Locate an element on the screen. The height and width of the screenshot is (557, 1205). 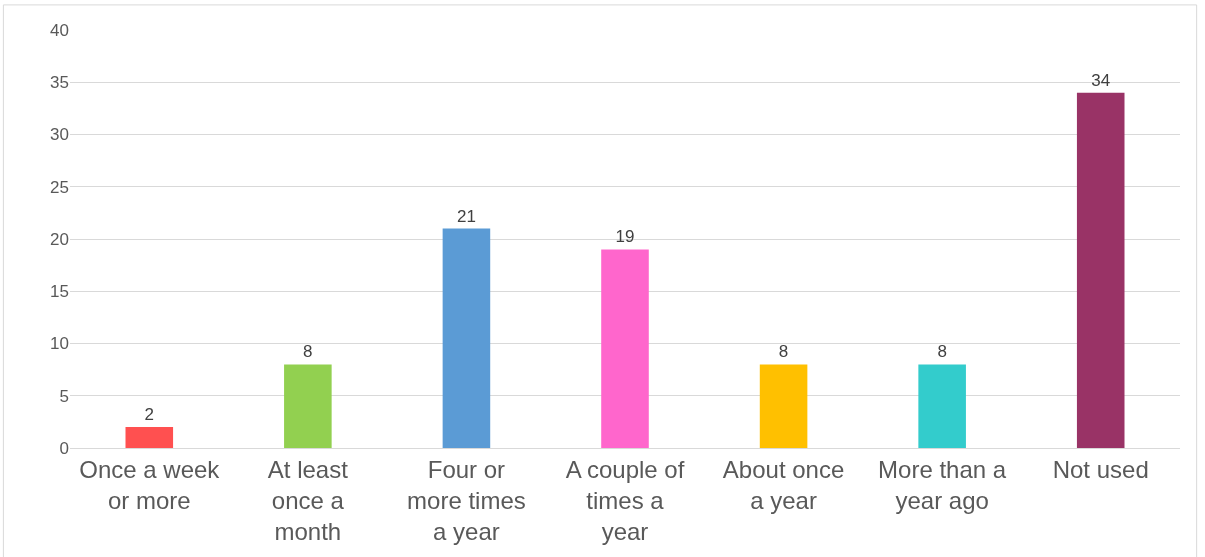
data-label: 34 is located at coordinates (1101, 80).